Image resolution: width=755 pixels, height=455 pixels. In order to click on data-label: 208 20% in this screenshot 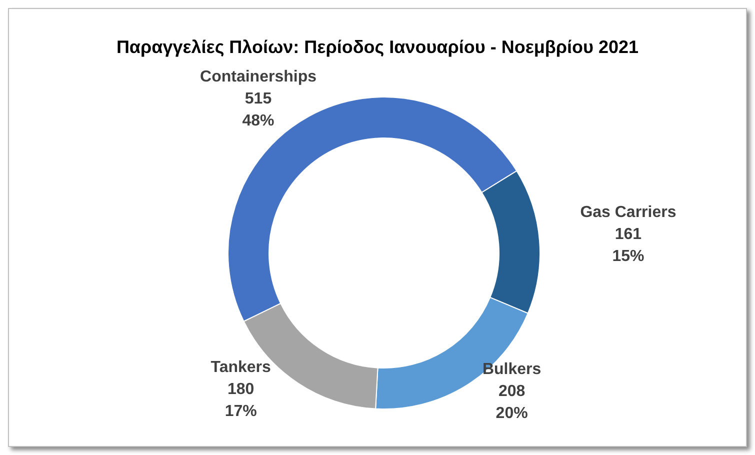, I will do `click(512, 402)`.